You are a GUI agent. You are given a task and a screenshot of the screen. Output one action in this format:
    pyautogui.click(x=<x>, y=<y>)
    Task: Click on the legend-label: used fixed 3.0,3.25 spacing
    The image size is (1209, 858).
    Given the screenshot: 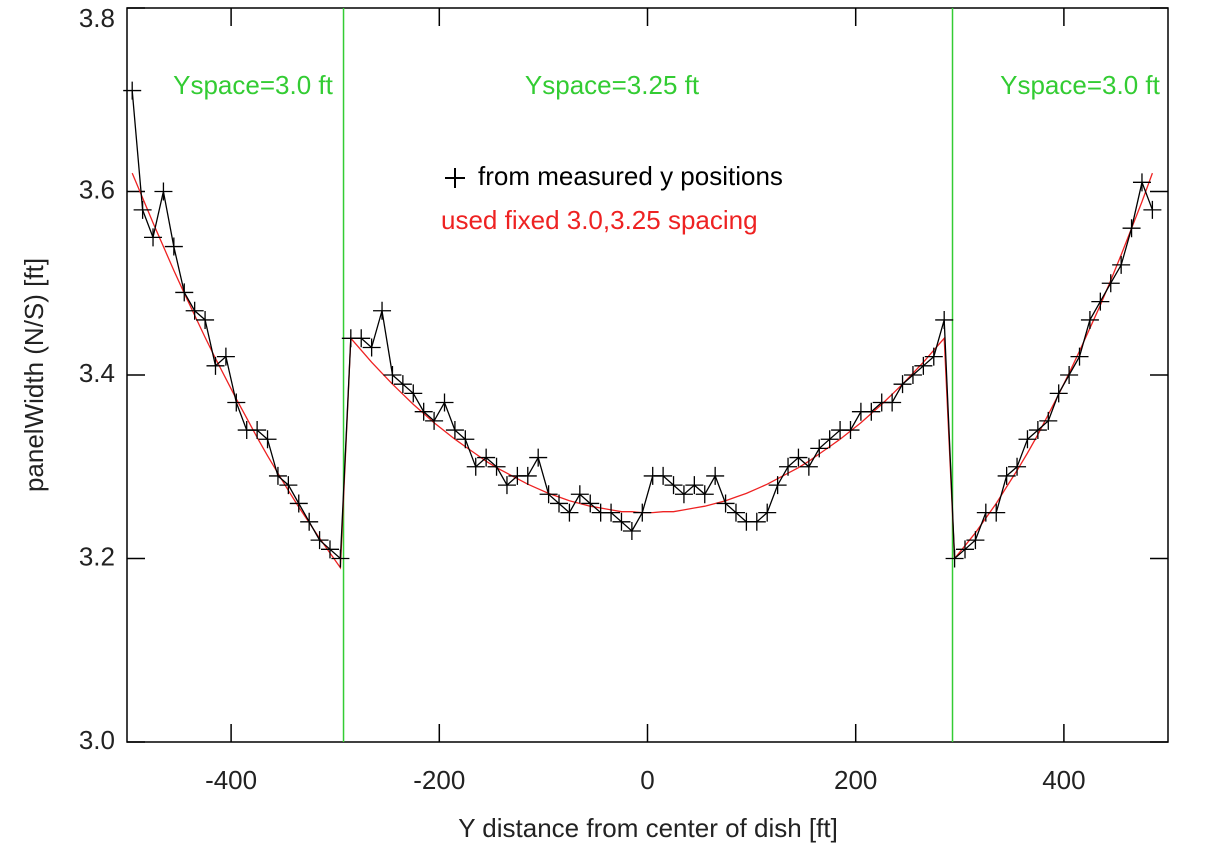 What is the action you would take?
    pyautogui.click(x=599, y=220)
    